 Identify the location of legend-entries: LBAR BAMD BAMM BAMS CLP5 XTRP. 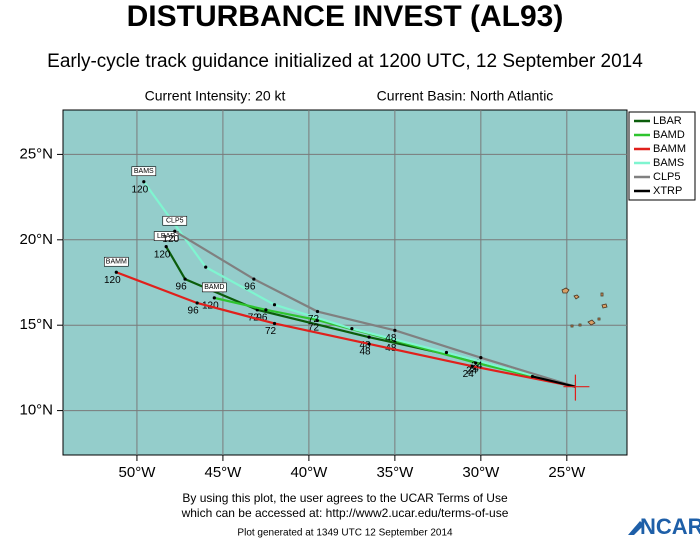
(660, 156).